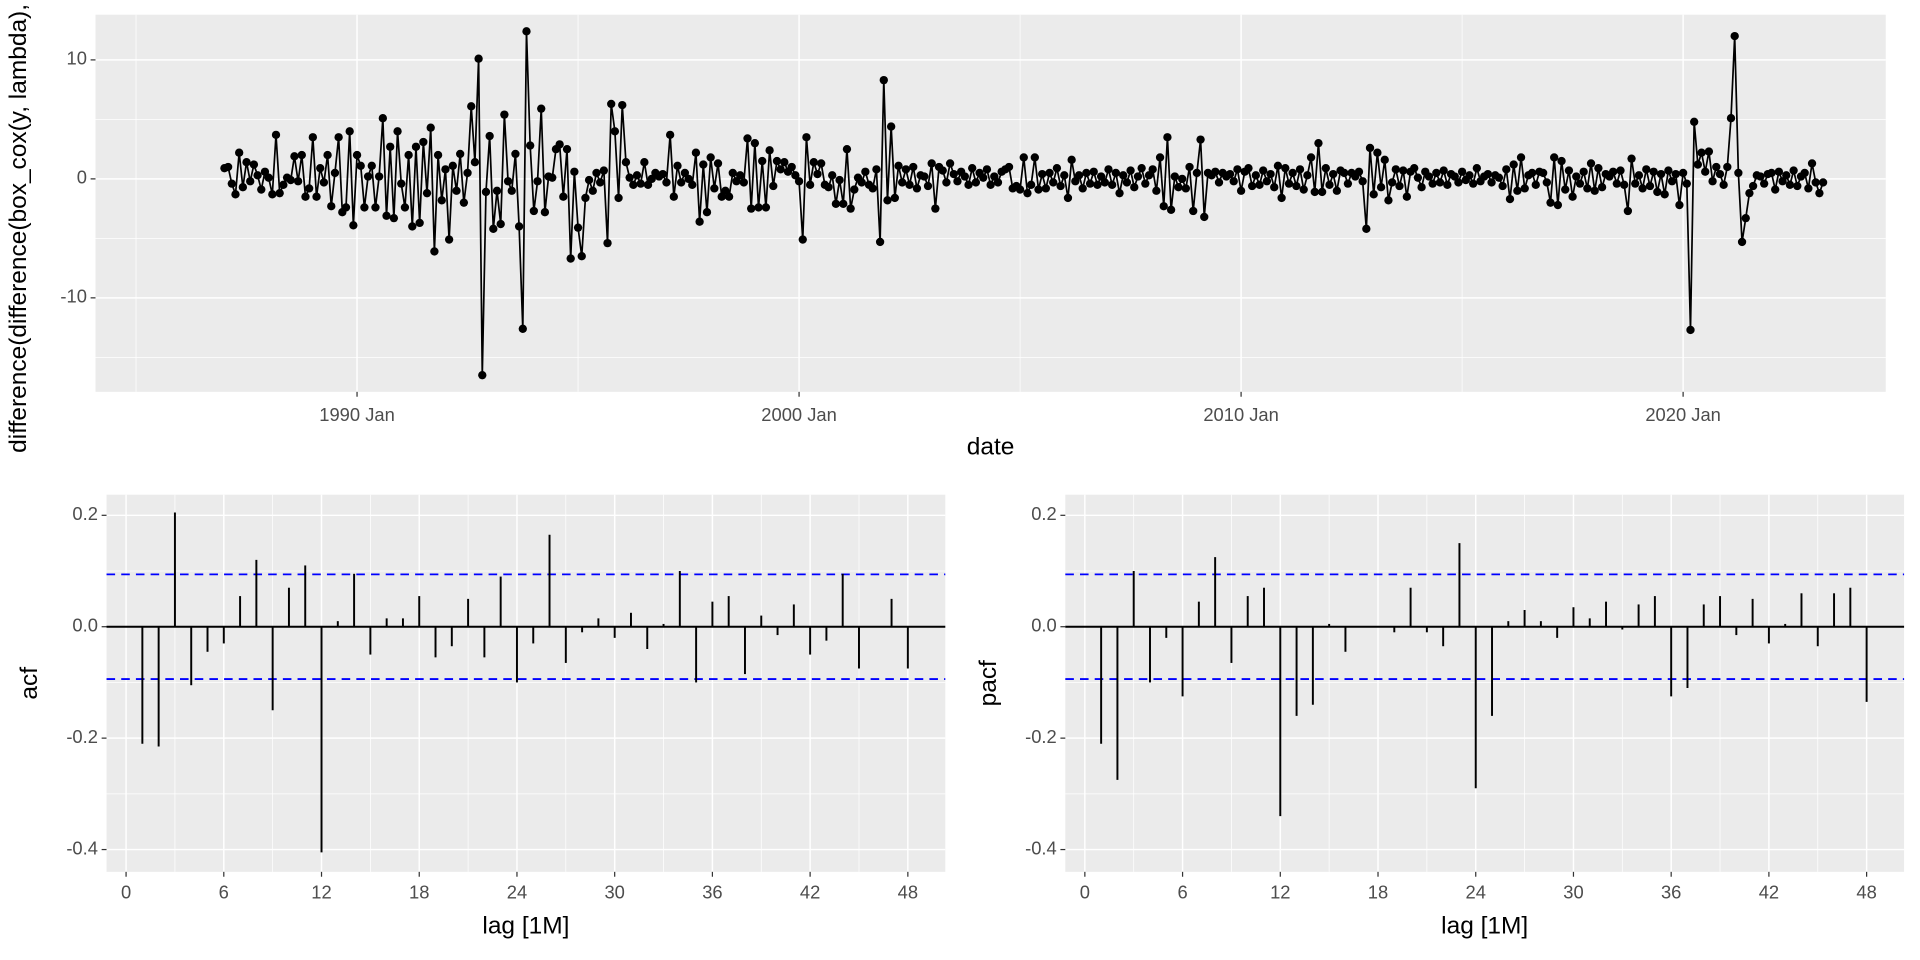  What do you see at coordinates (126, 892) in the screenshot?
I see `x-tick-label: 0` at bounding box center [126, 892].